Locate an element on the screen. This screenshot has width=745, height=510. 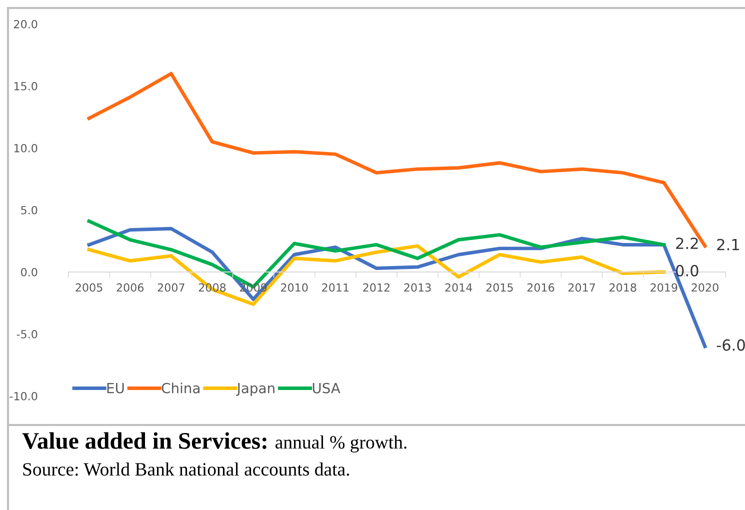
source-note: Source: World Bank national accounts data. is located at coordinates (186, 469).